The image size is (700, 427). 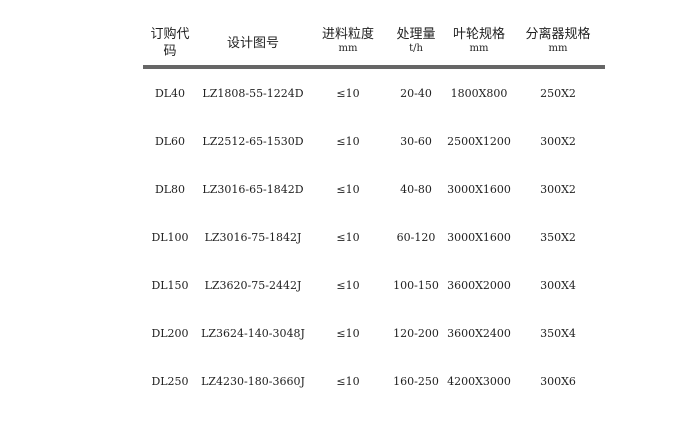 I want to click on cell-capacity: 100-150, so click(x=416, y=285).